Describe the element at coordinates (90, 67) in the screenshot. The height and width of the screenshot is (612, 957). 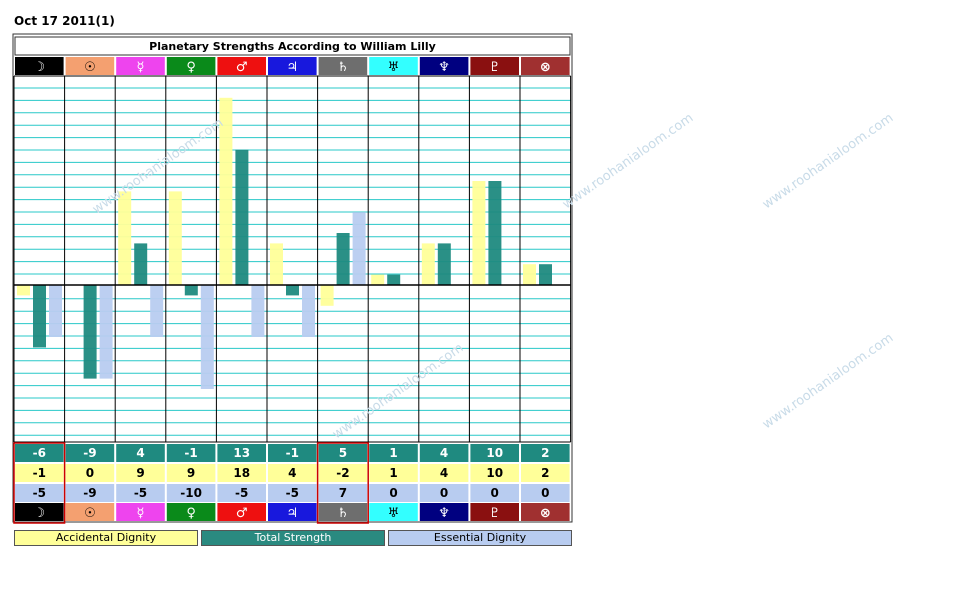
I see `planet-symbol-top: ☉` at that location.